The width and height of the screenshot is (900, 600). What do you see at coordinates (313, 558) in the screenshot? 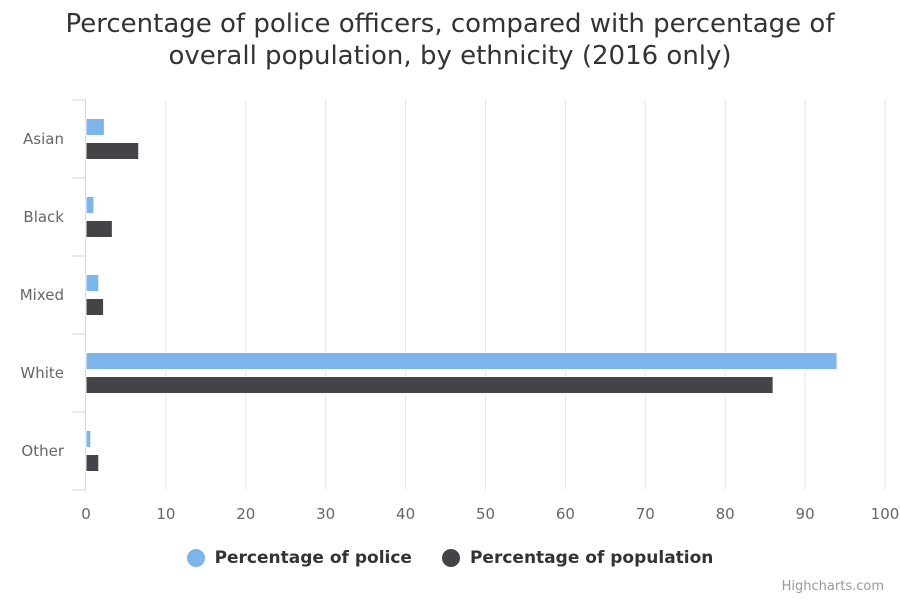
I see `legend-label-police: Percentage of police` at bounding box center [313, 558].